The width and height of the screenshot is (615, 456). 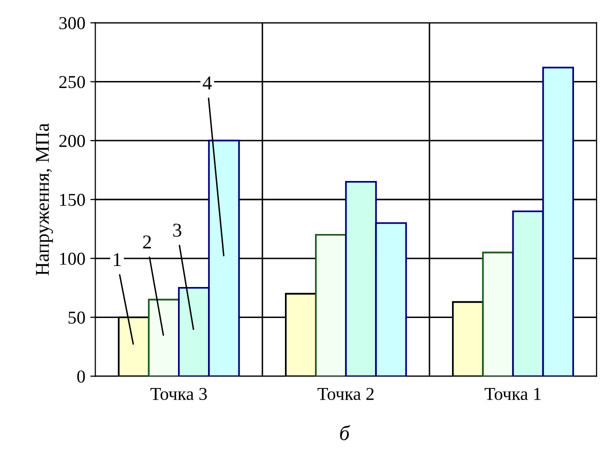 What do you see at coordinates (178, 394) in the screenshot?
I see `x-tick-label: Точка 3` at bounding box center [178, 394].